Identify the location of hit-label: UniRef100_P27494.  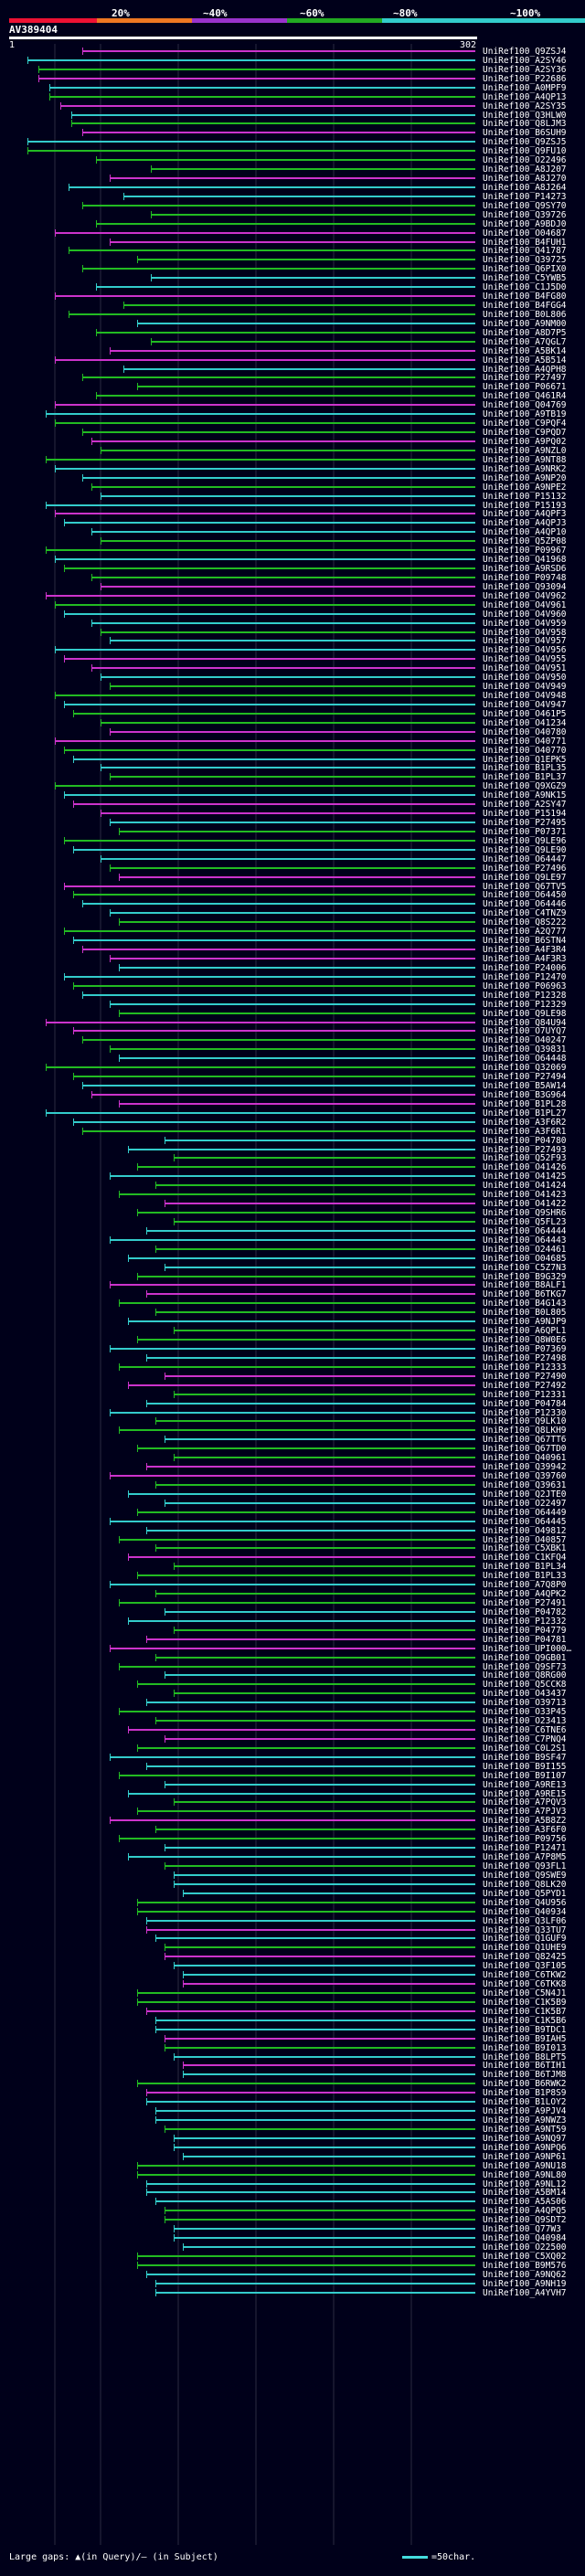
(525, 1077).